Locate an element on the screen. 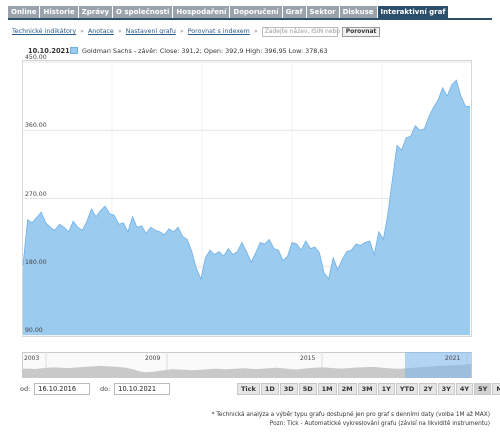  navigator-selection is located at coordinates (438, 365).